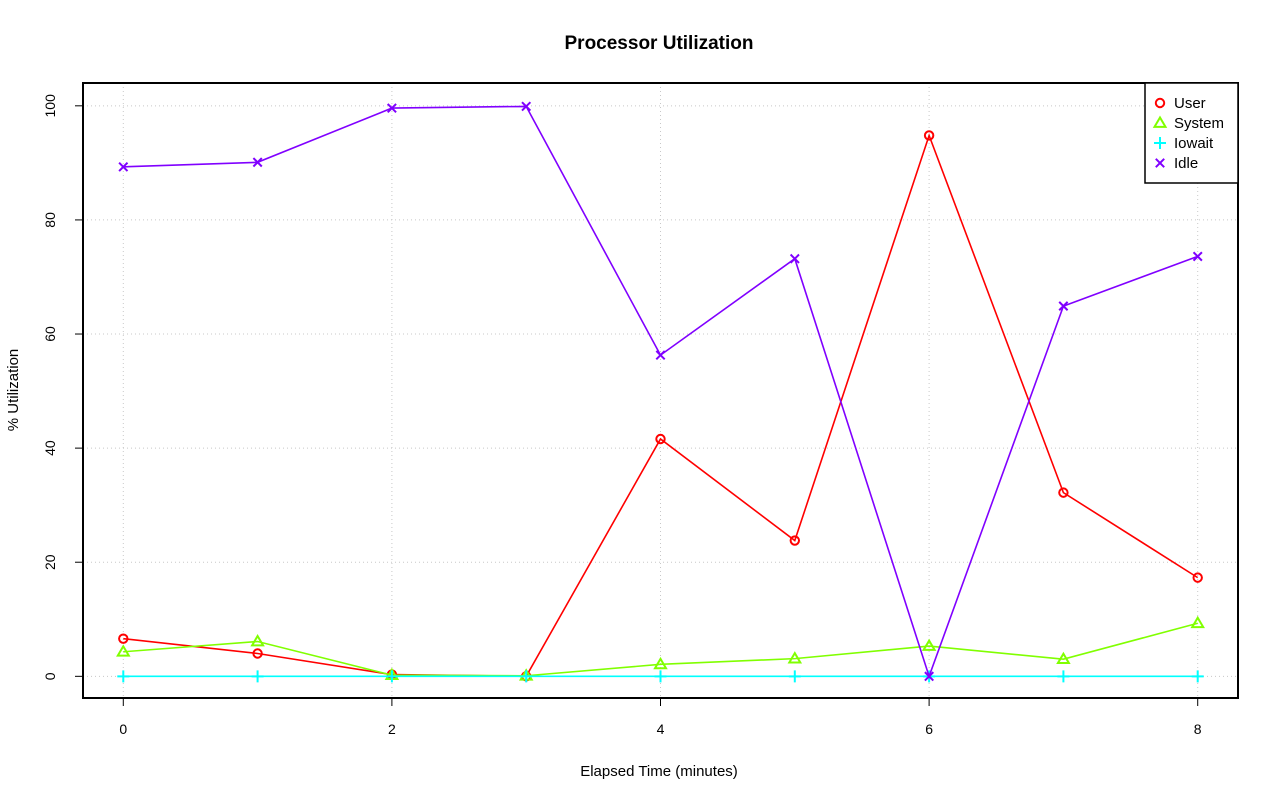  Describe the element at coordinates (929, 729) in the screenshot. I see `x-tick-label: 6` at that location.